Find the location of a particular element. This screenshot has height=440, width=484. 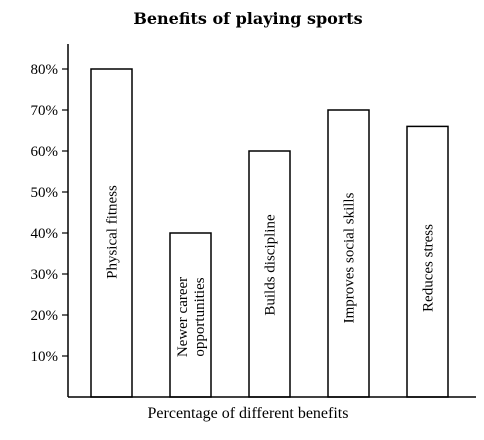

y-tick-label: 50% is located at coordinates (45, 193).